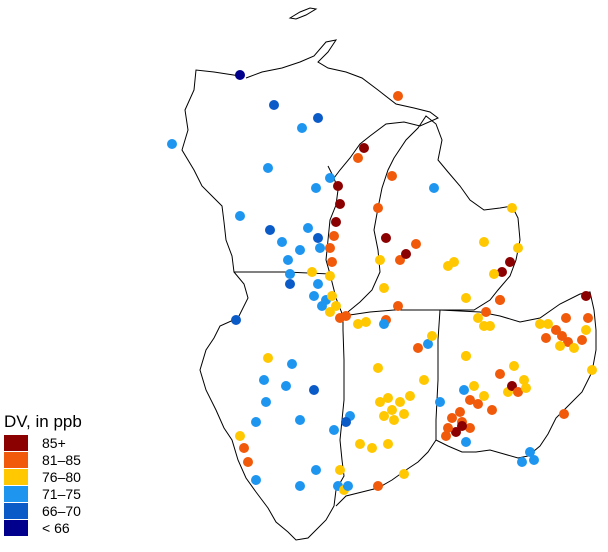 The height and width of the screenshot is (552, 608). Describe the element at coordinates (61, 493) in the screenshot. I see `legend-label: 71–75` at that location.